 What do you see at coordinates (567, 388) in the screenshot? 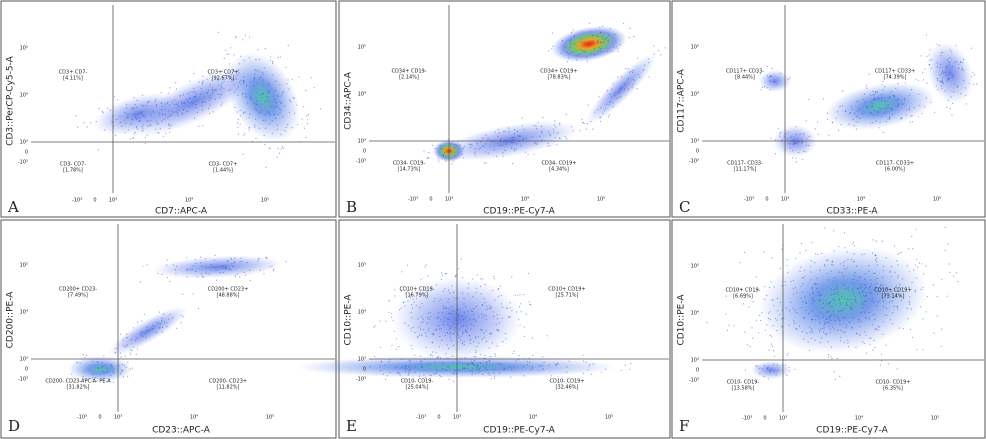
I see `quadrant-percent: [32.46%]` at bounding box center [567, 388].